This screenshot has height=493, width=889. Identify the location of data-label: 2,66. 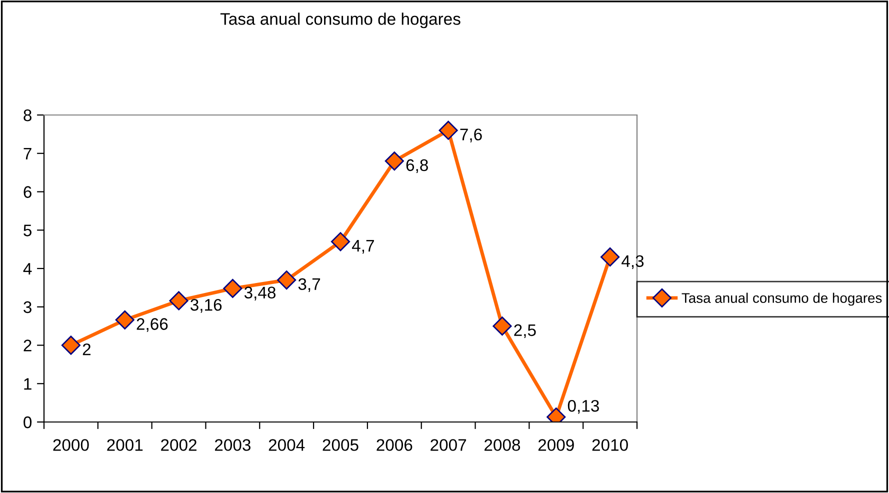
(152, 325).